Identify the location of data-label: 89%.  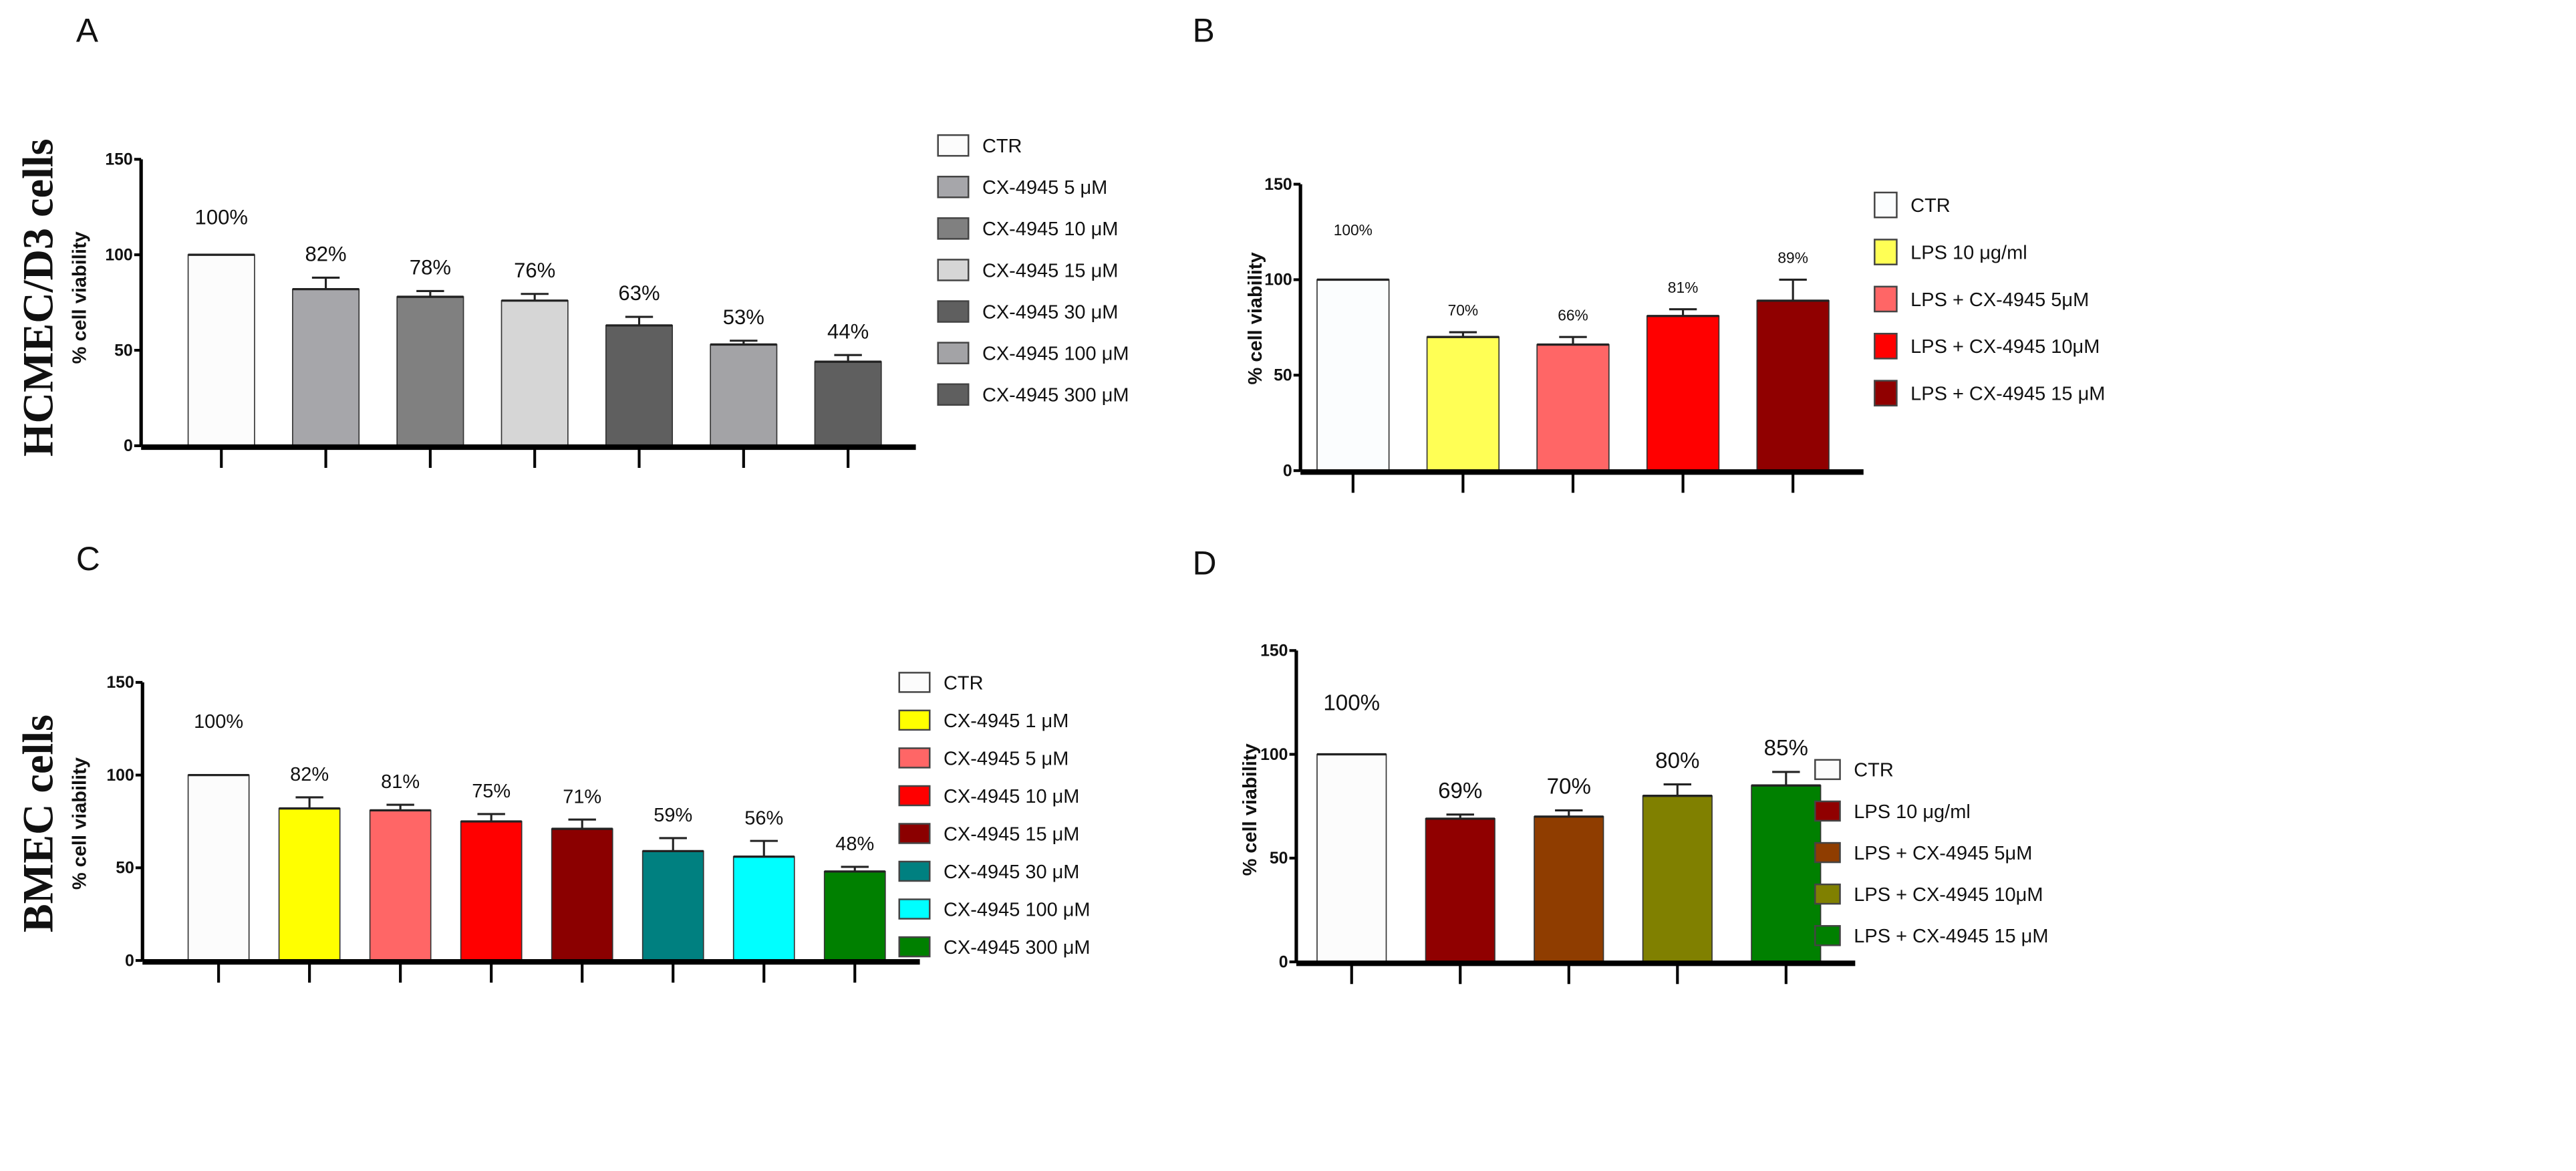
(1792, 258).